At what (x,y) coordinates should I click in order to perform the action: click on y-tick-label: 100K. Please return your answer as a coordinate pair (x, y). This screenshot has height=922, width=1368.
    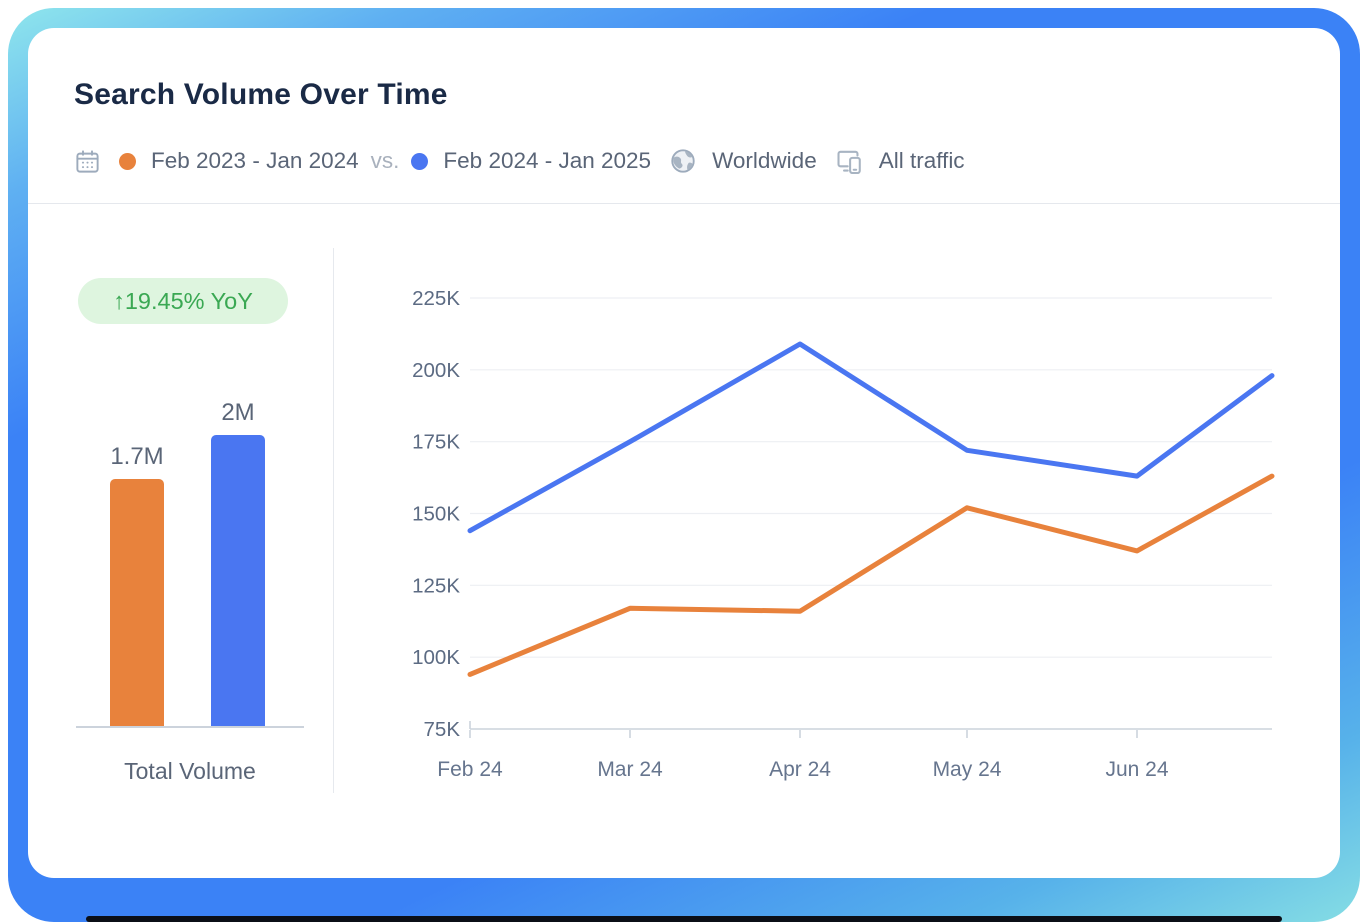
    Looking at the image, I should click on (436, 657).